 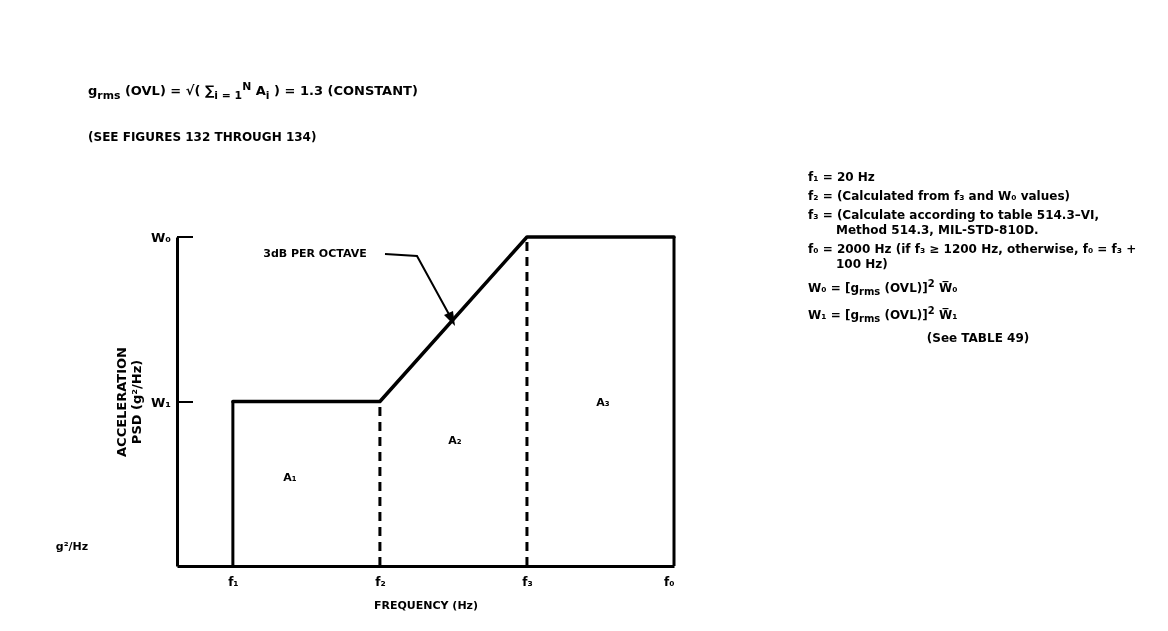 I want to click on x-tick-label: f₁, so click(x=233, y=581).